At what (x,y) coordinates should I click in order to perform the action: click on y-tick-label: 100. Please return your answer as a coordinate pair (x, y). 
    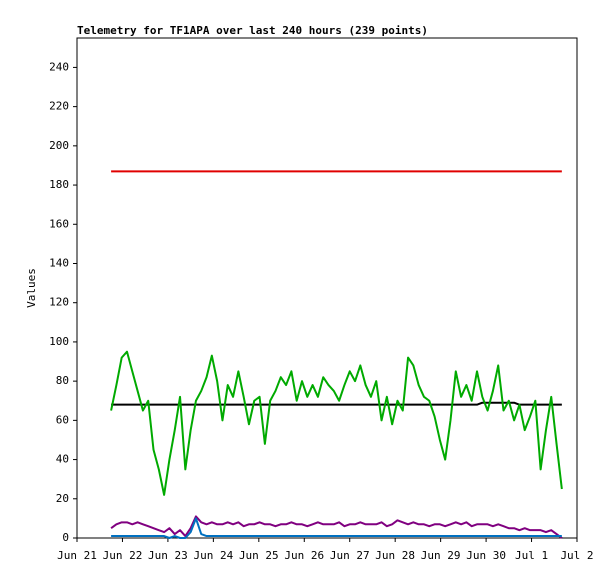
    Looking at the image, I should click on (59, 341).